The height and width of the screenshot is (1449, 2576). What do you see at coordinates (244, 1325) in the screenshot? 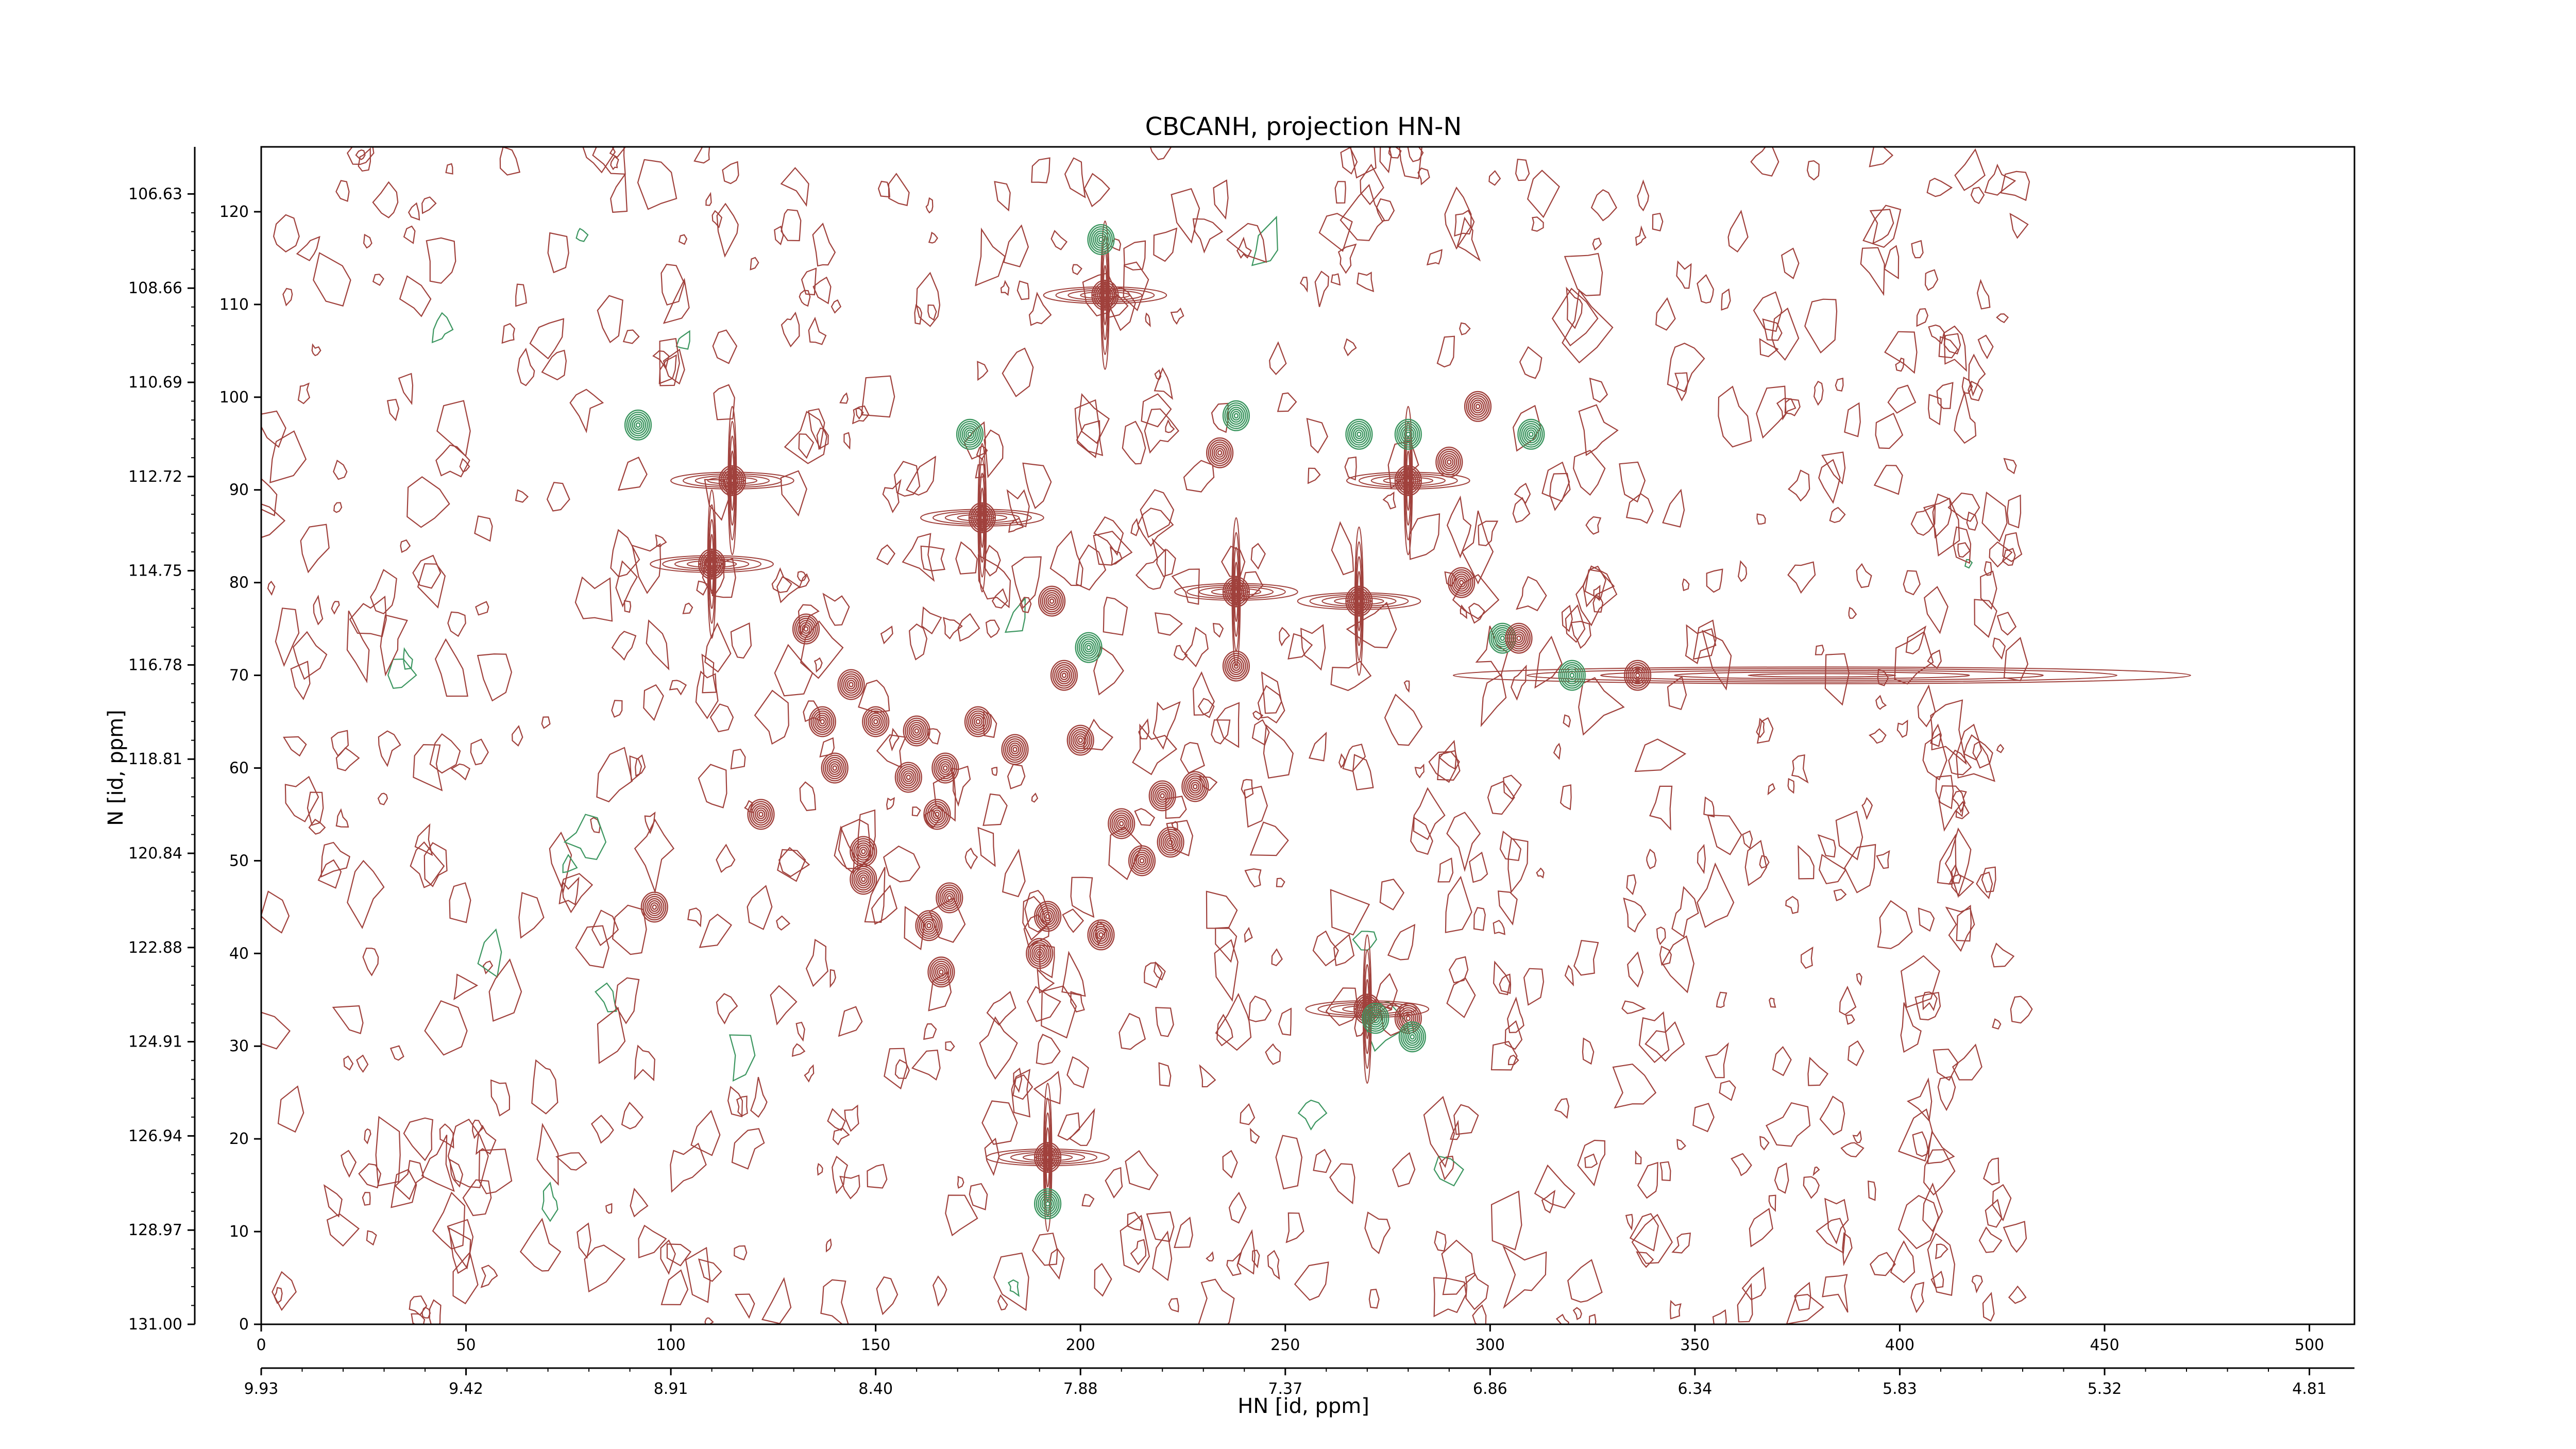
I see `y-tick-label: 0` at bounding box center [244, 1325].